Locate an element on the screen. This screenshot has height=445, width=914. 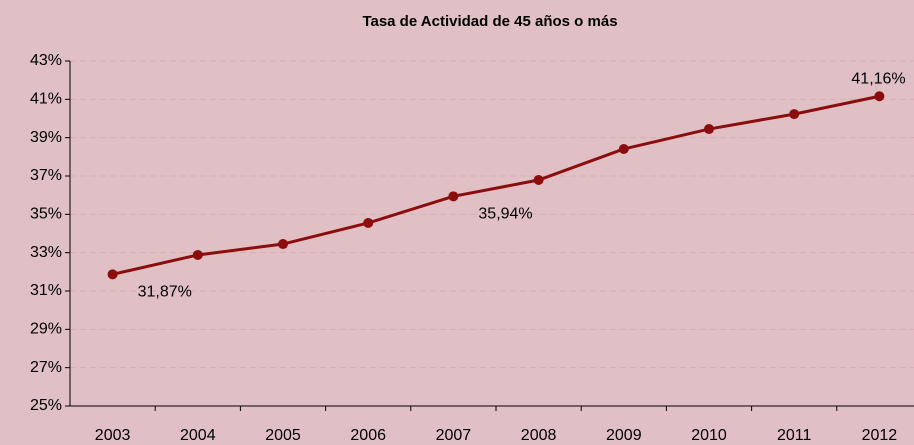
y-tick-label: 27% is located at coordinates (46, 367).